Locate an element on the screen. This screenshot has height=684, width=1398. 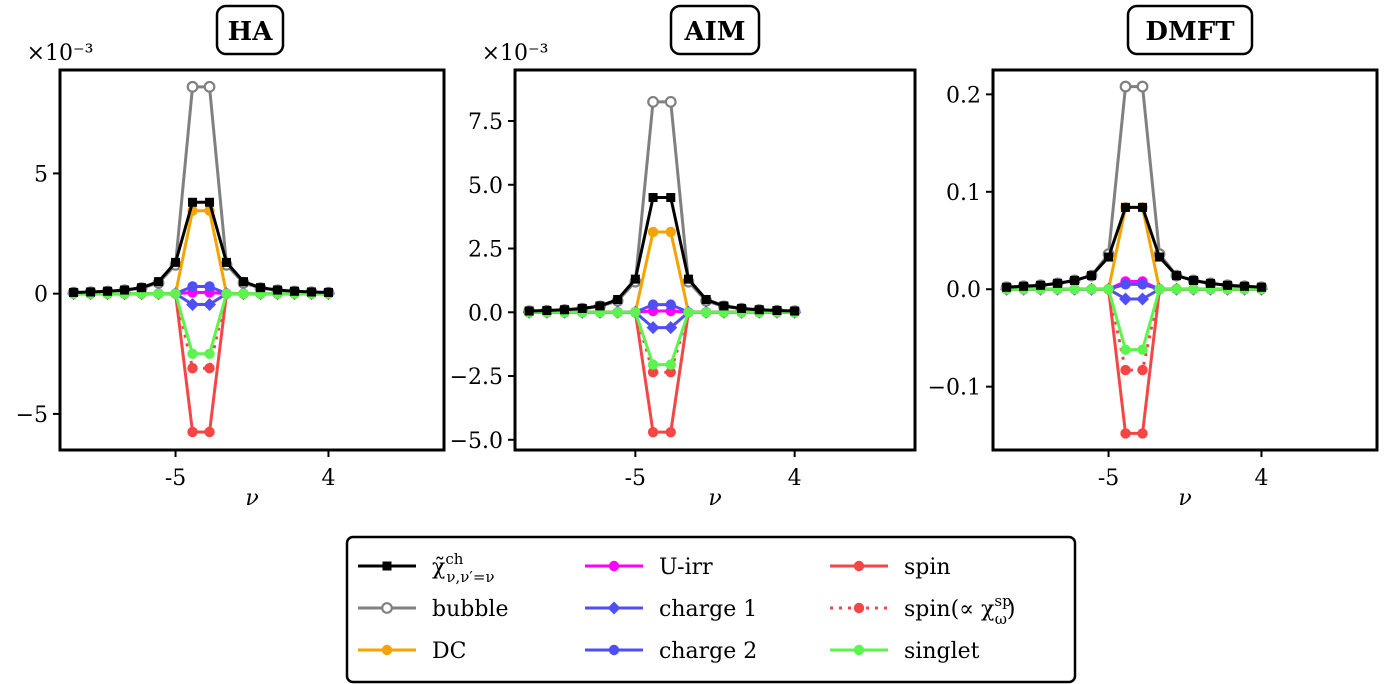
series-spinprop is located at coordinates (201, 331).